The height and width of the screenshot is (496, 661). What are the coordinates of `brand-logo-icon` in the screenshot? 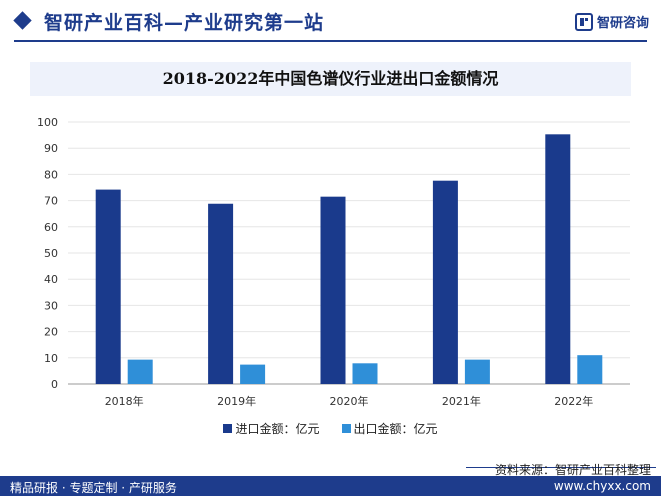 It's located at (583, 21).